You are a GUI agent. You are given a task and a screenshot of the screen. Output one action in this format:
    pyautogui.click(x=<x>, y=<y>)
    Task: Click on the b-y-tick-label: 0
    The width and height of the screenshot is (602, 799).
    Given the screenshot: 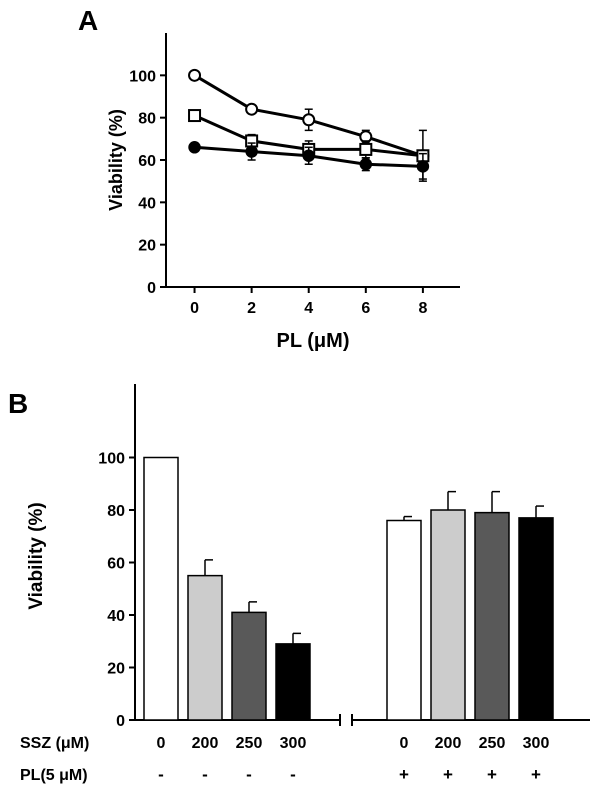 What is the action you would take?
    pyautogui.click(x=120, y=721)
    